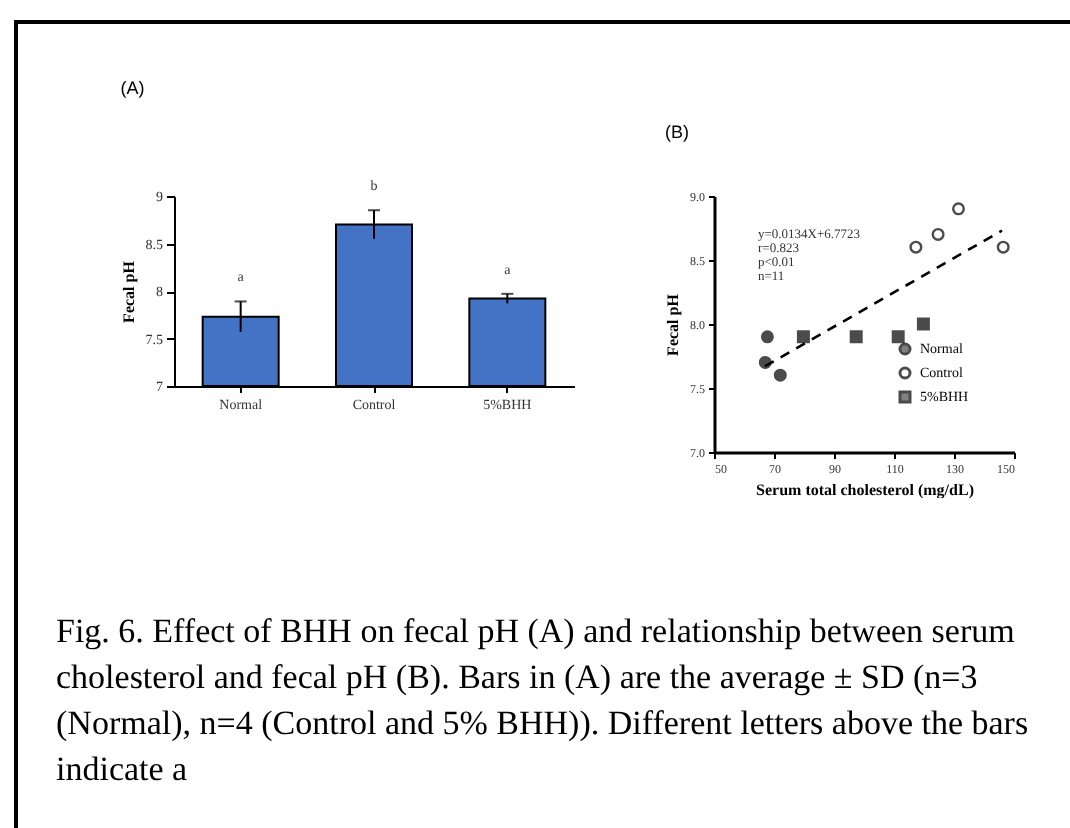 Image resolution: width=1070 pixels, height=828 pixels. I want to click on chart-title: (A), so click(132, 88).